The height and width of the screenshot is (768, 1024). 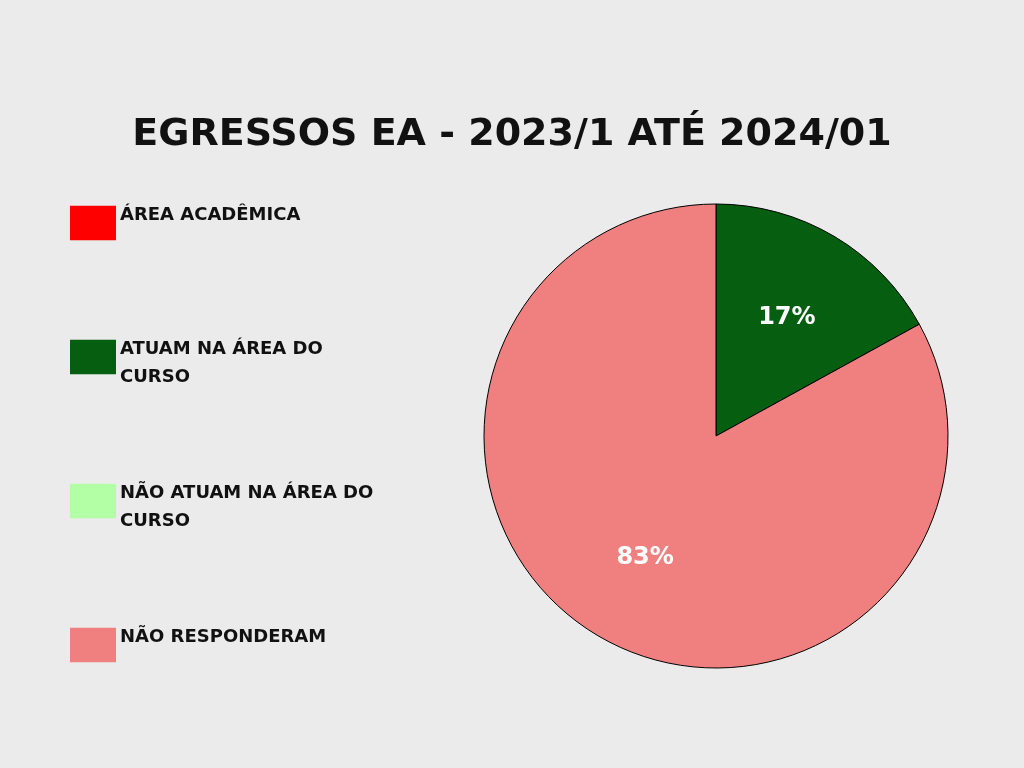 What do you see at coordinates (211, 214) in the screenshot?
I see `legend-label: ÁREA ACADÊMICA` at bounding box center [211, 214].